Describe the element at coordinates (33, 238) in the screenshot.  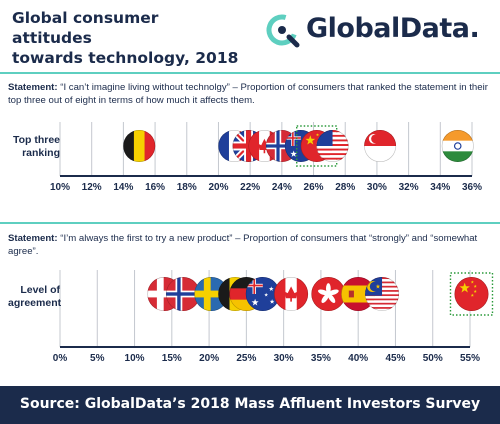
I see `statement-2-prefix: Statement:` at that location.